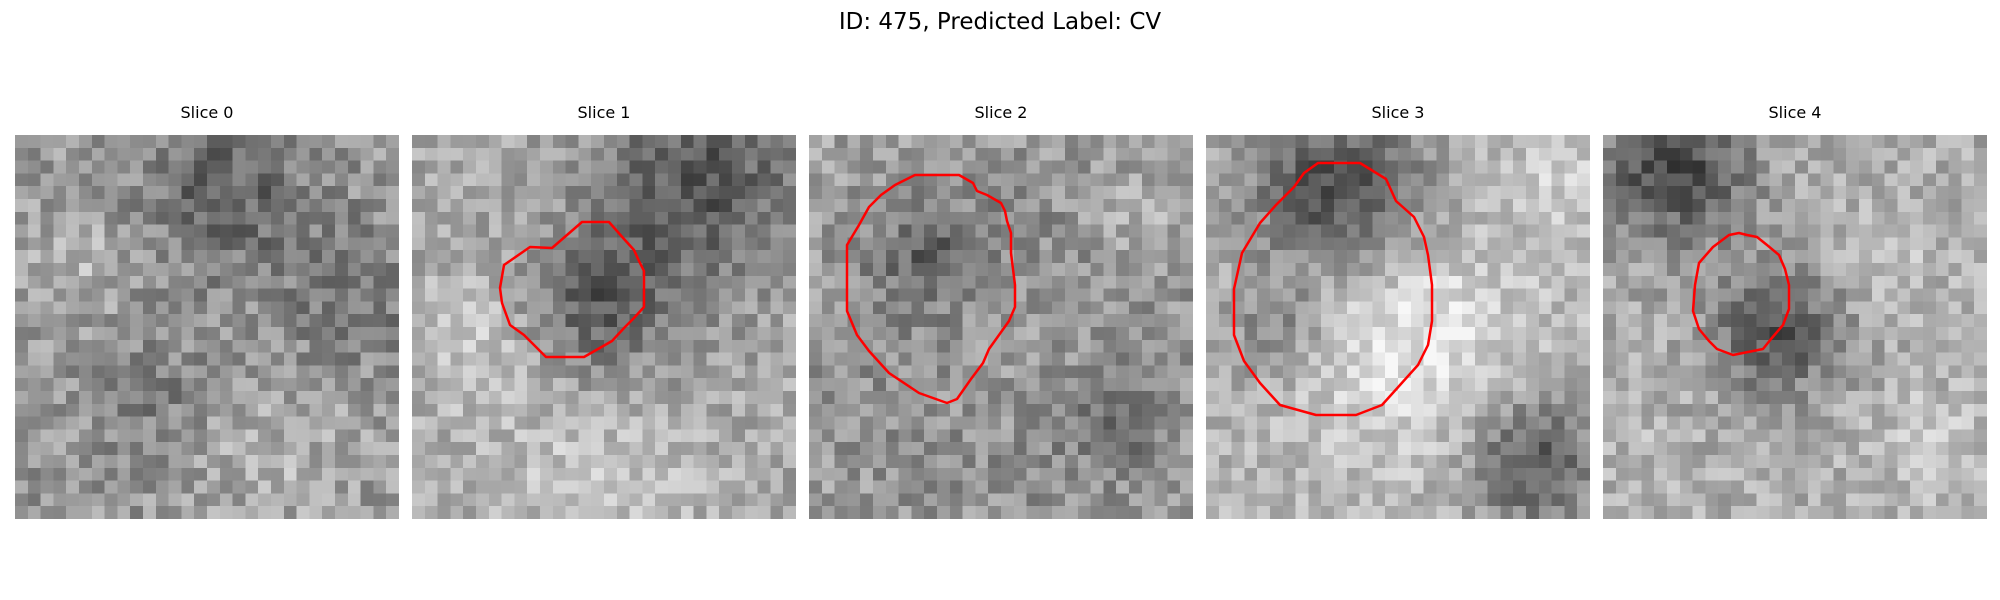 This screenshot has width=2000, height=600. What do you see at coordinates (1000, 22) in the screenshot?
I see `figure-title: ID: 475, Predicted Label: CV` at bounding box center [1000, 22].